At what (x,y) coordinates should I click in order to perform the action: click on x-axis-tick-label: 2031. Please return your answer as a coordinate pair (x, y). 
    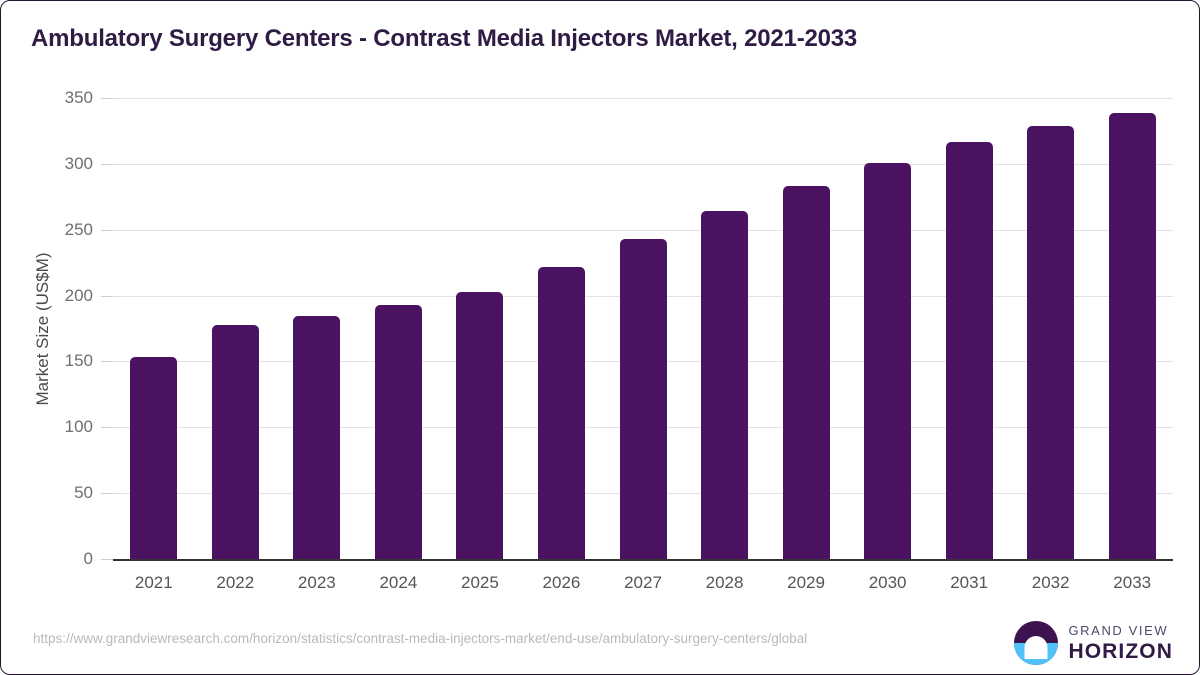
    Looking at the image, I should click on (969, 582).